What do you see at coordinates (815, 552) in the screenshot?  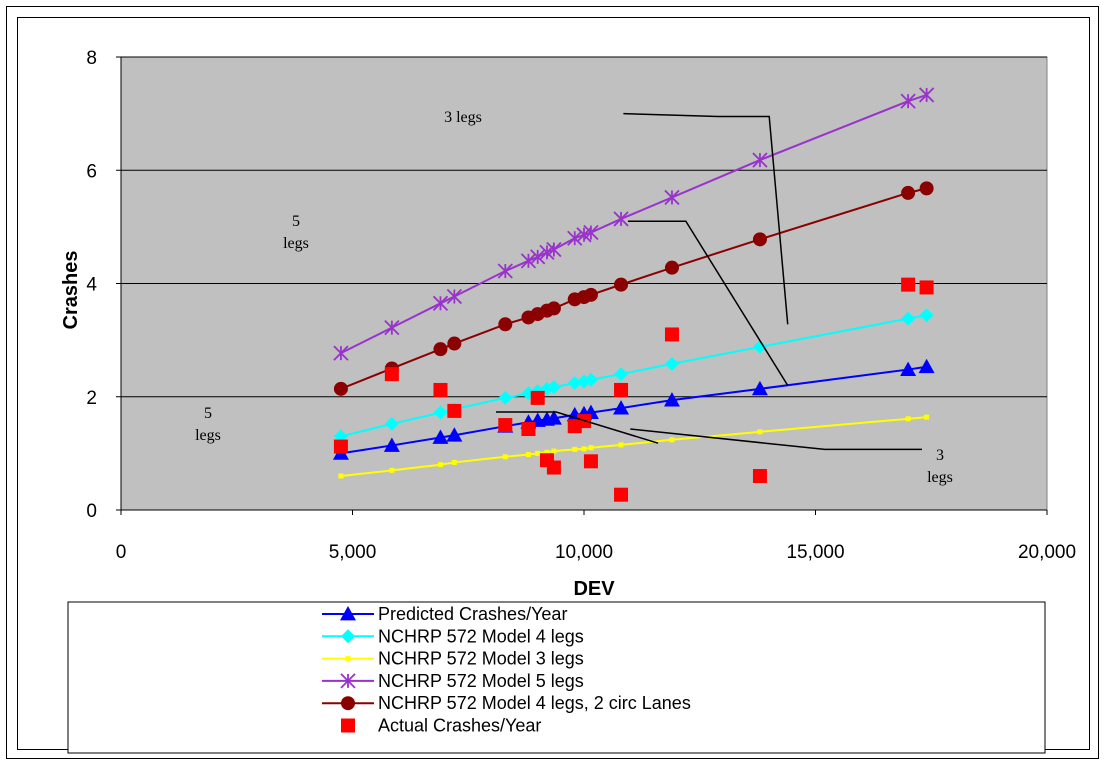 I see `x-tick-label: 15,000` at bounding box center [815, 552].